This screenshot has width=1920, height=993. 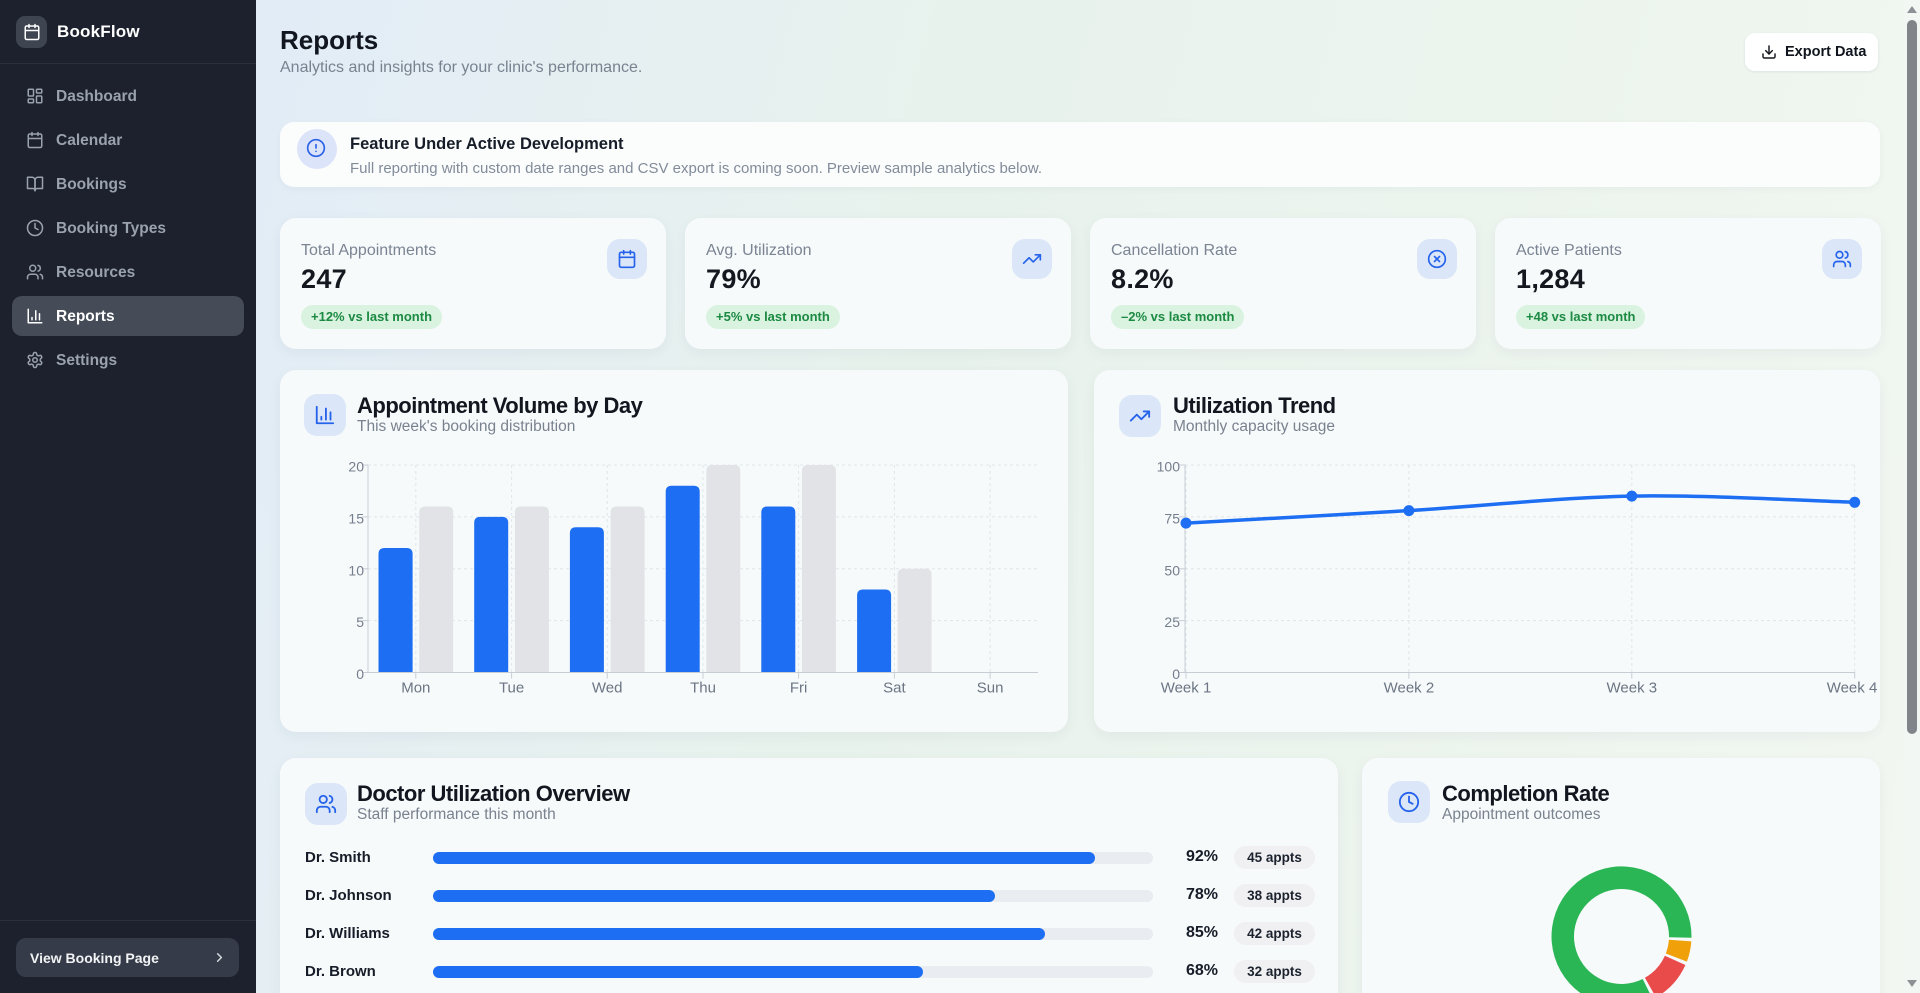 What do you see at coordinates (415, 688) in the screenshot?
I see `svg-text: Mon` at bounding box center [415, 688].